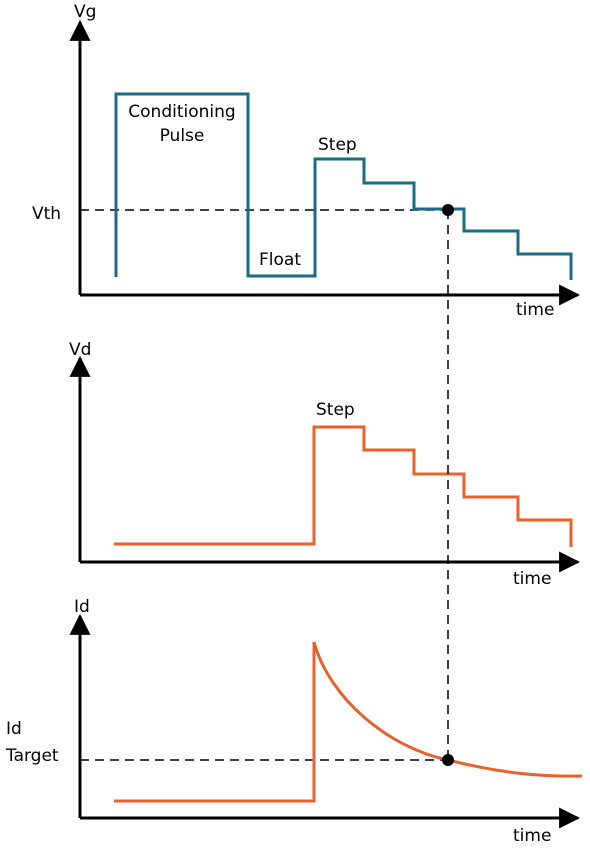  I want to click on float-label: Float, so click(280, 260).